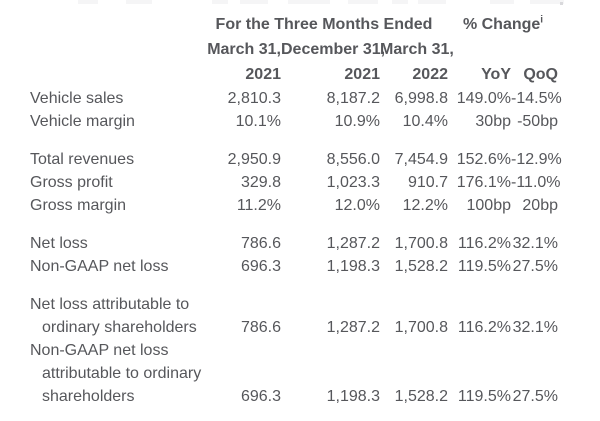  What do you see at coordinates (536, 159) in the screenshot?
I see `value-cell: -12.9%` at bounding box center [536, 159].